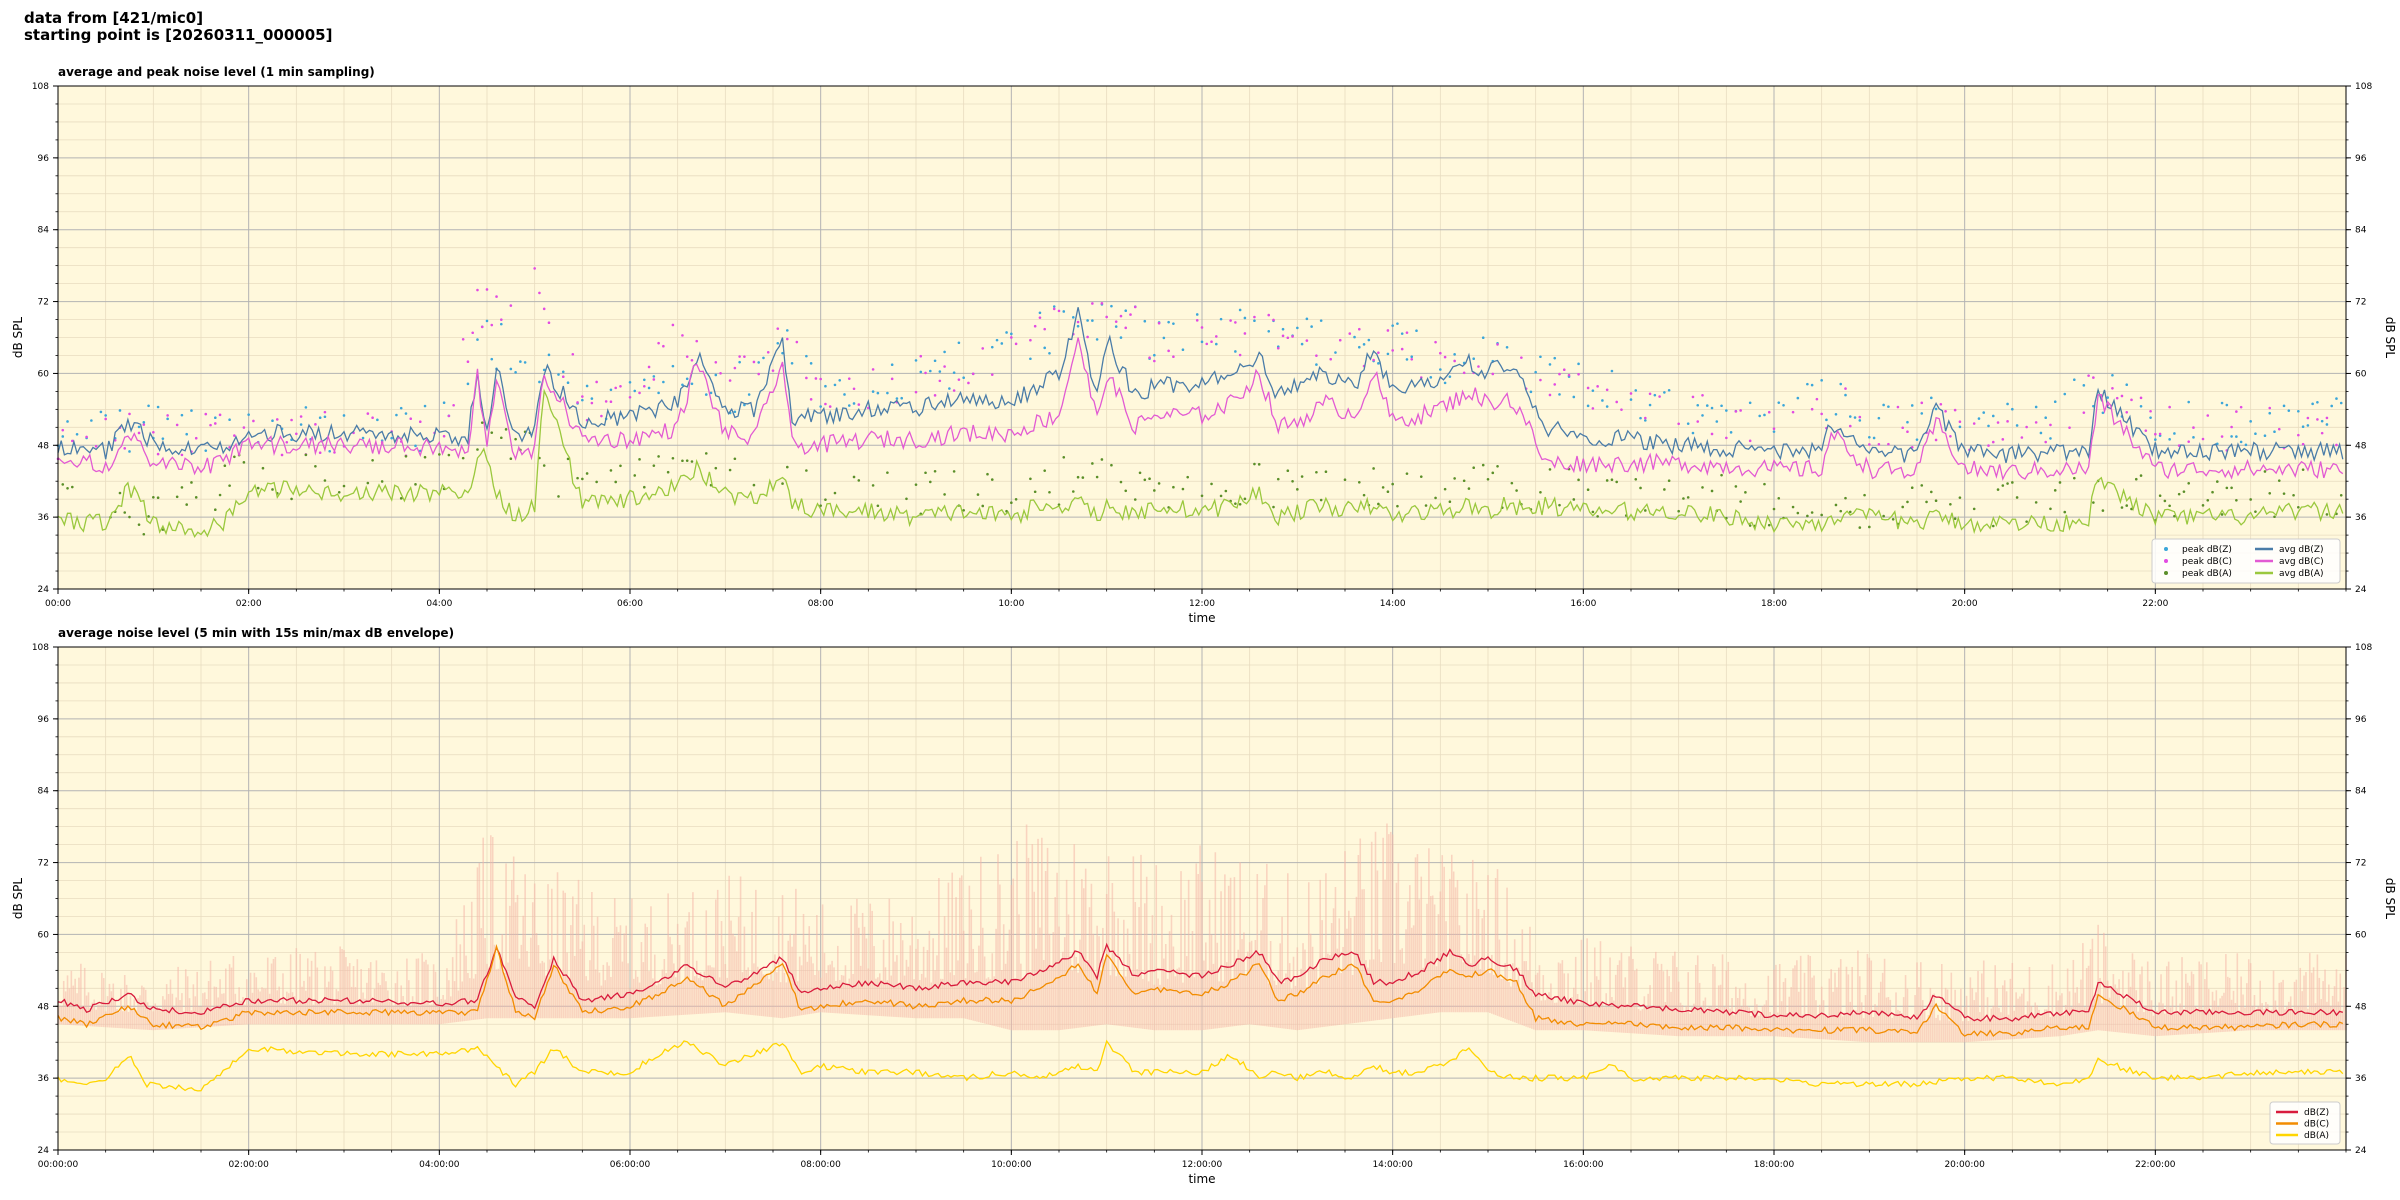 The height and width of the screenshot is (1200, 2400). What do you see at coordinates (1774, 604) in the screenshot?
I see `x-tick-label: 18:00` at bounding box center [1774, 604].